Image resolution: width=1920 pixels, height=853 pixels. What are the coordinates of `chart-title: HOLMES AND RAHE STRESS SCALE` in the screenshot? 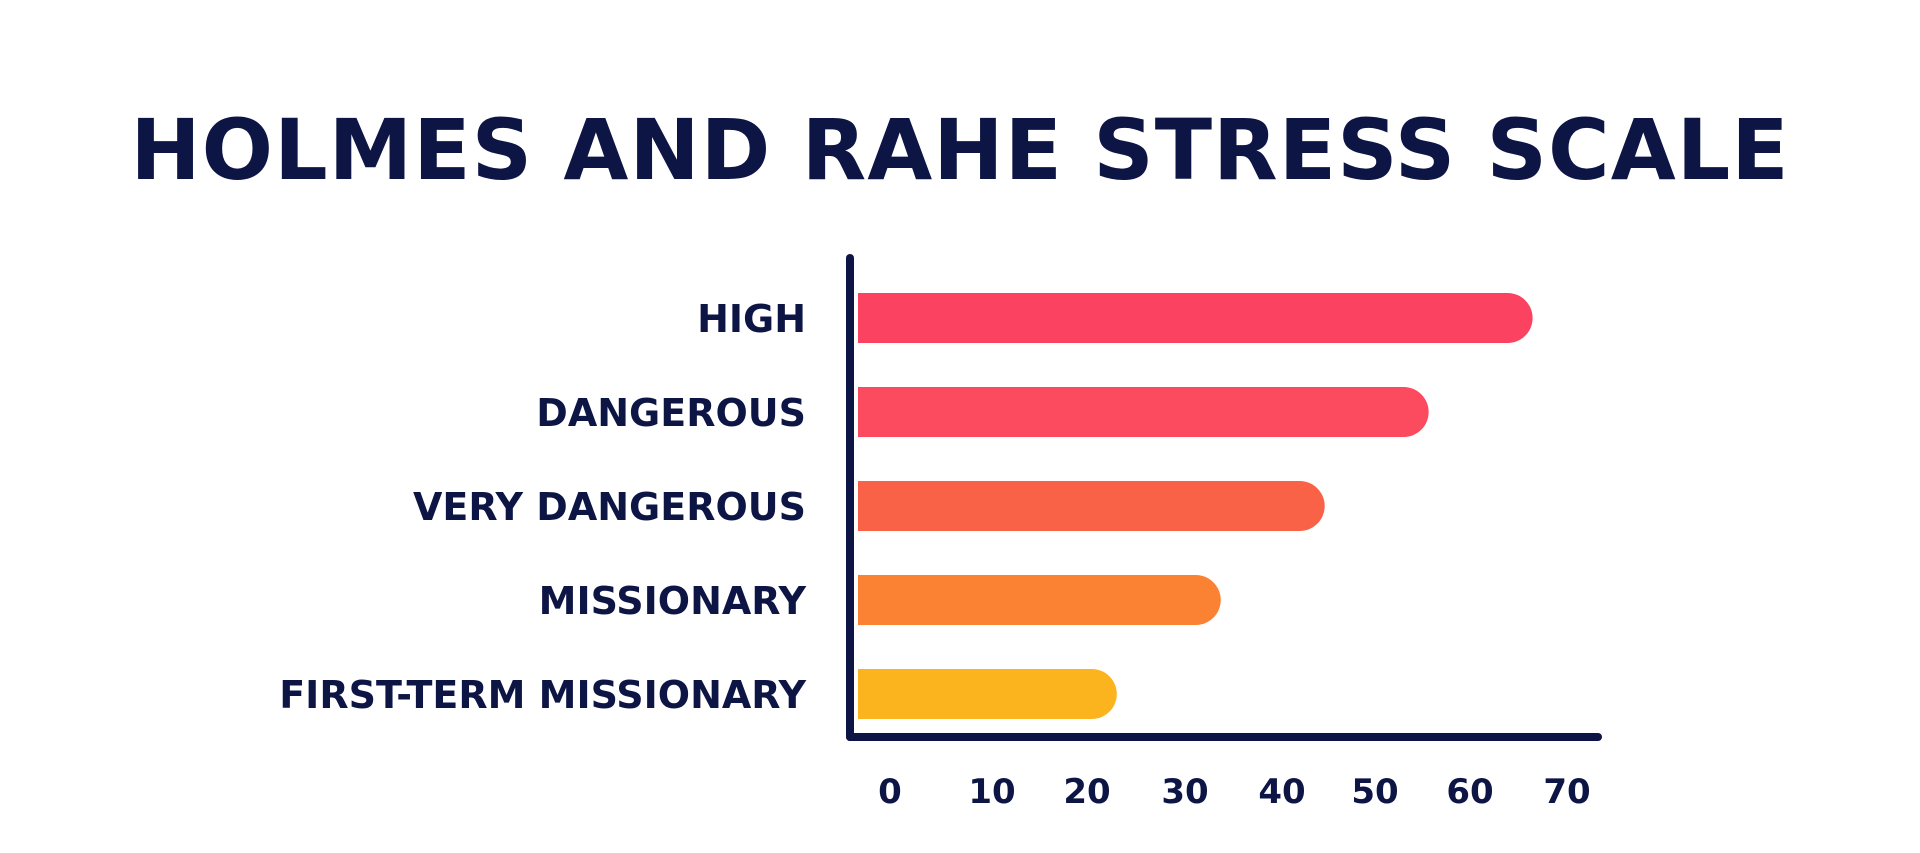 It's located at (960, 150).